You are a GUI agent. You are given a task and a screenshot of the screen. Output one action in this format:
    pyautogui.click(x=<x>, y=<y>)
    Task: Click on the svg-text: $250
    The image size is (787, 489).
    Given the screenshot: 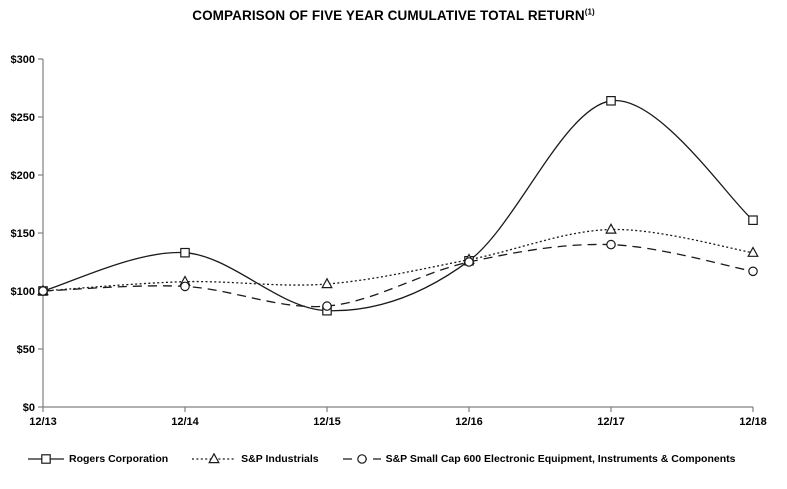 What is the action you would take?
    pyautogui.click(x=23, y=118)
    